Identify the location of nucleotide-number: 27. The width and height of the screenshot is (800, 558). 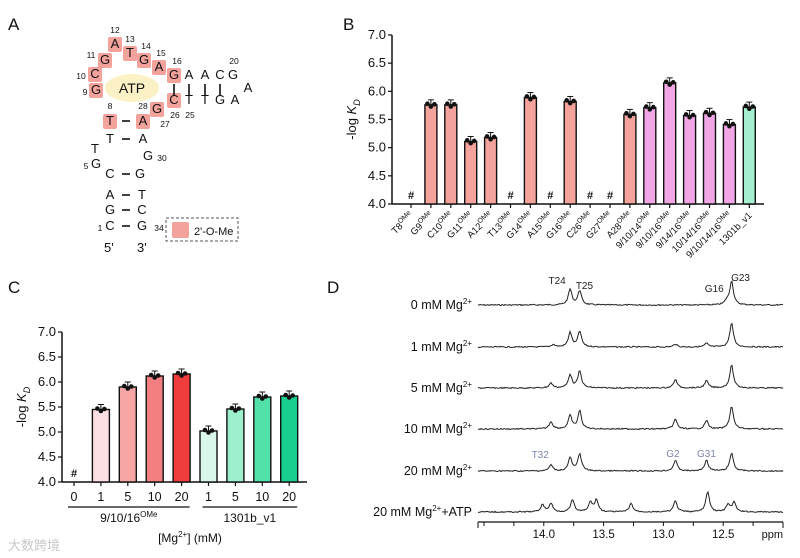
(165, 124).